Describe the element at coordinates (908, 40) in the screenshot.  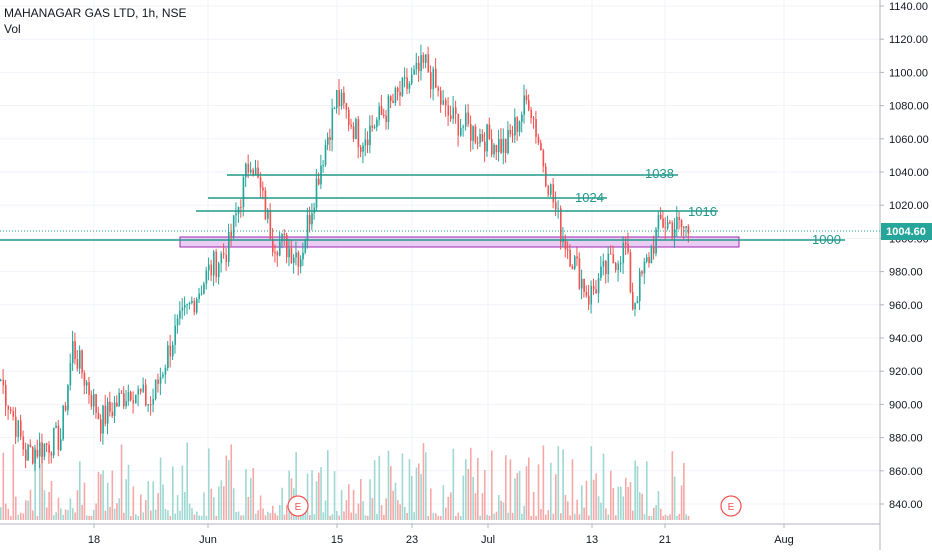
I see `price-tick-label: 1120.00` at that location.